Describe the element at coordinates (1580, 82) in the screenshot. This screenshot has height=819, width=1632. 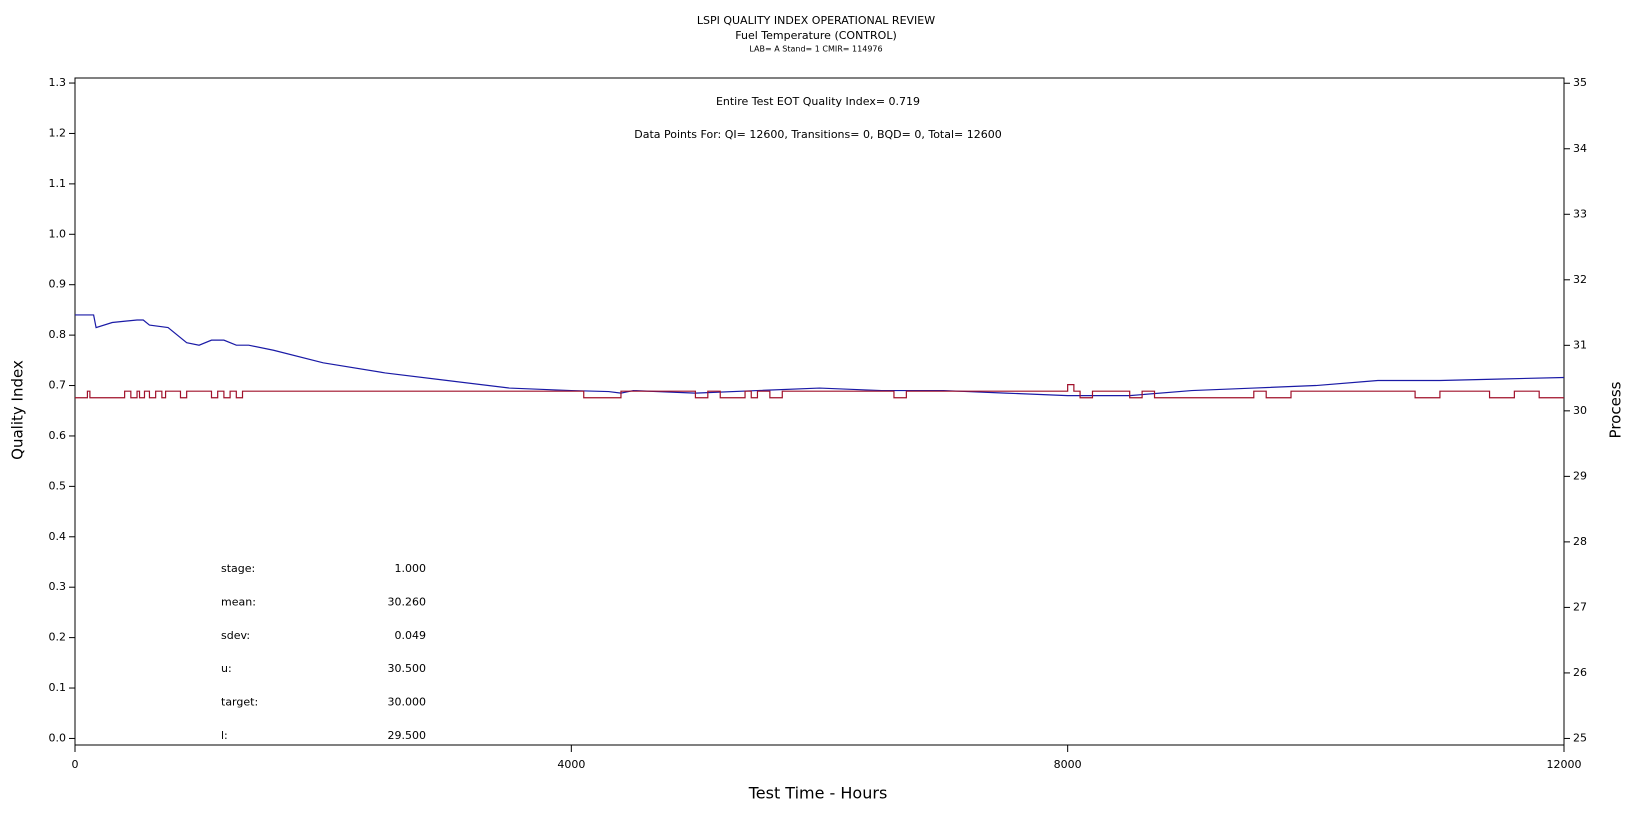
I see `y2-tick-label: 35` at that location.